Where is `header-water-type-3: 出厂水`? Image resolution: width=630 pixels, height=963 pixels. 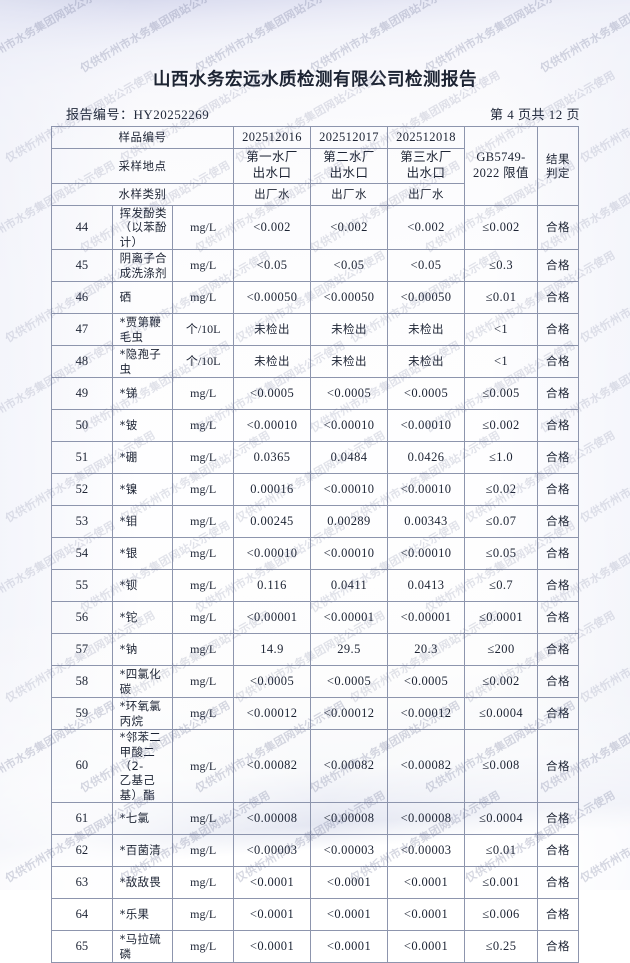 header-water-type-3: 出厂水 is located at coordinates (426, 194).